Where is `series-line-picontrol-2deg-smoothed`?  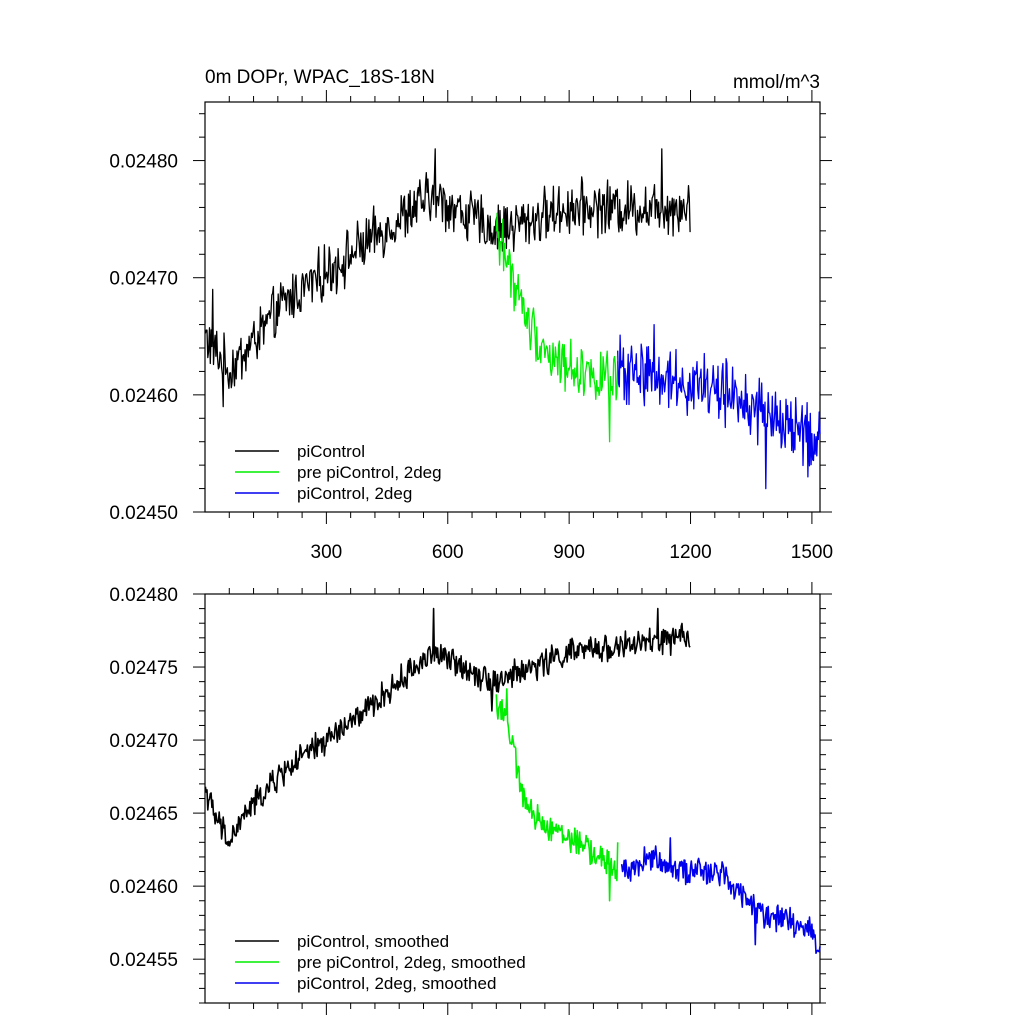 series-line-picontrol-2deg-smoothed is located at coordinates (720, 896).